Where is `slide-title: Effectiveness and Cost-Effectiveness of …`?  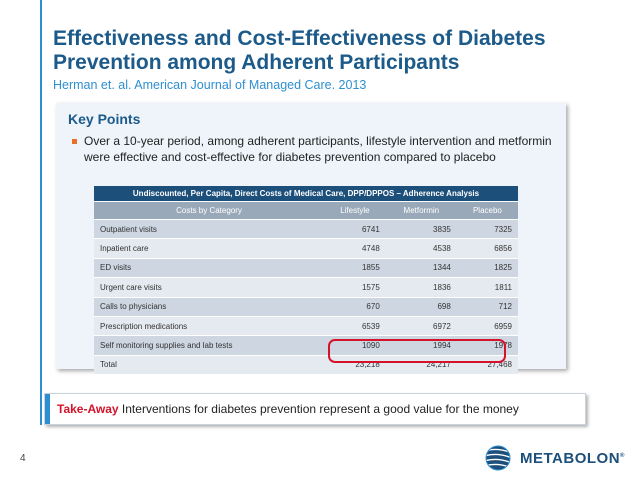
slide-title: Effectiveness and Cost-Effectiveness of … is located at coordinates (299, 50).